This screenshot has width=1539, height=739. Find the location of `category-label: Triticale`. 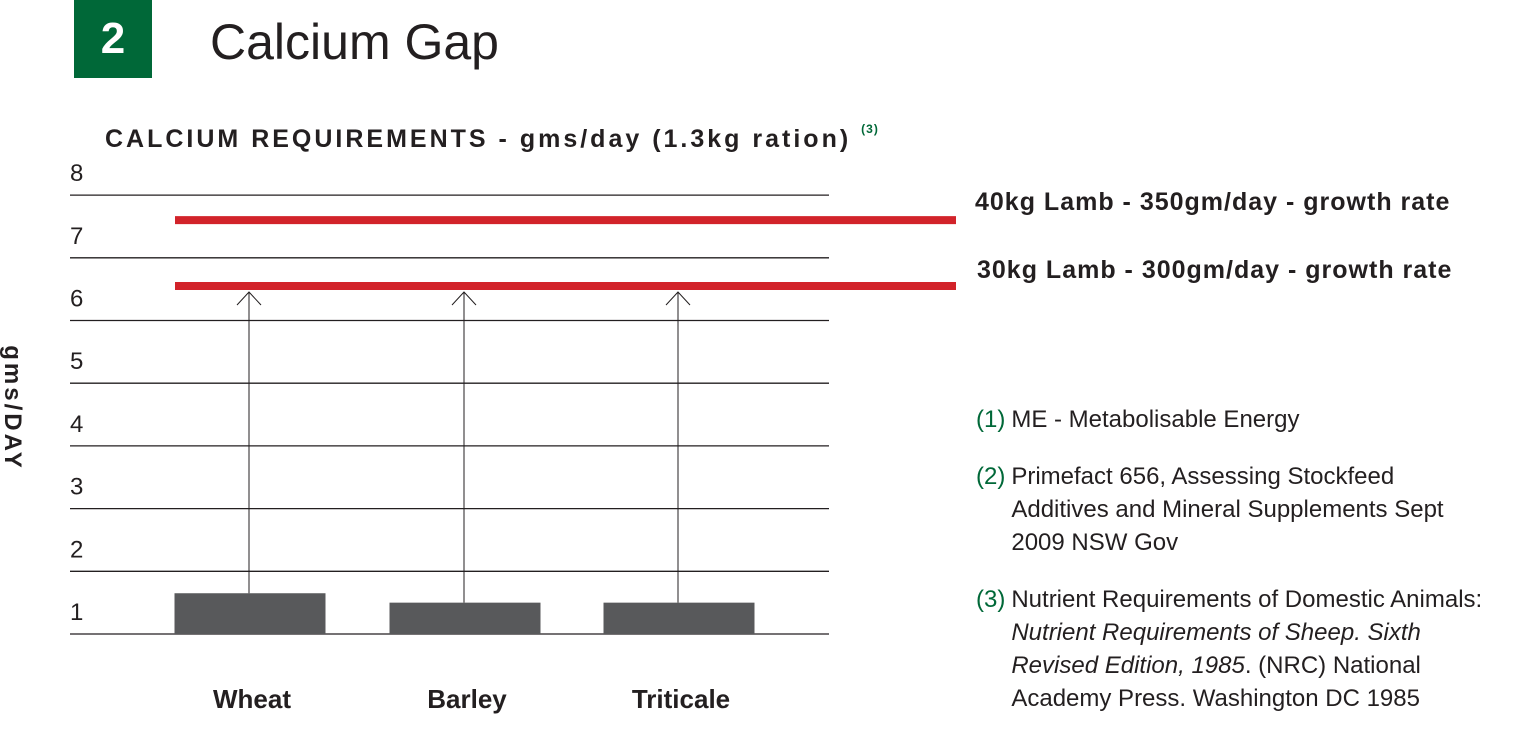

category-label: Triticale is located at coordinates (681, 699).